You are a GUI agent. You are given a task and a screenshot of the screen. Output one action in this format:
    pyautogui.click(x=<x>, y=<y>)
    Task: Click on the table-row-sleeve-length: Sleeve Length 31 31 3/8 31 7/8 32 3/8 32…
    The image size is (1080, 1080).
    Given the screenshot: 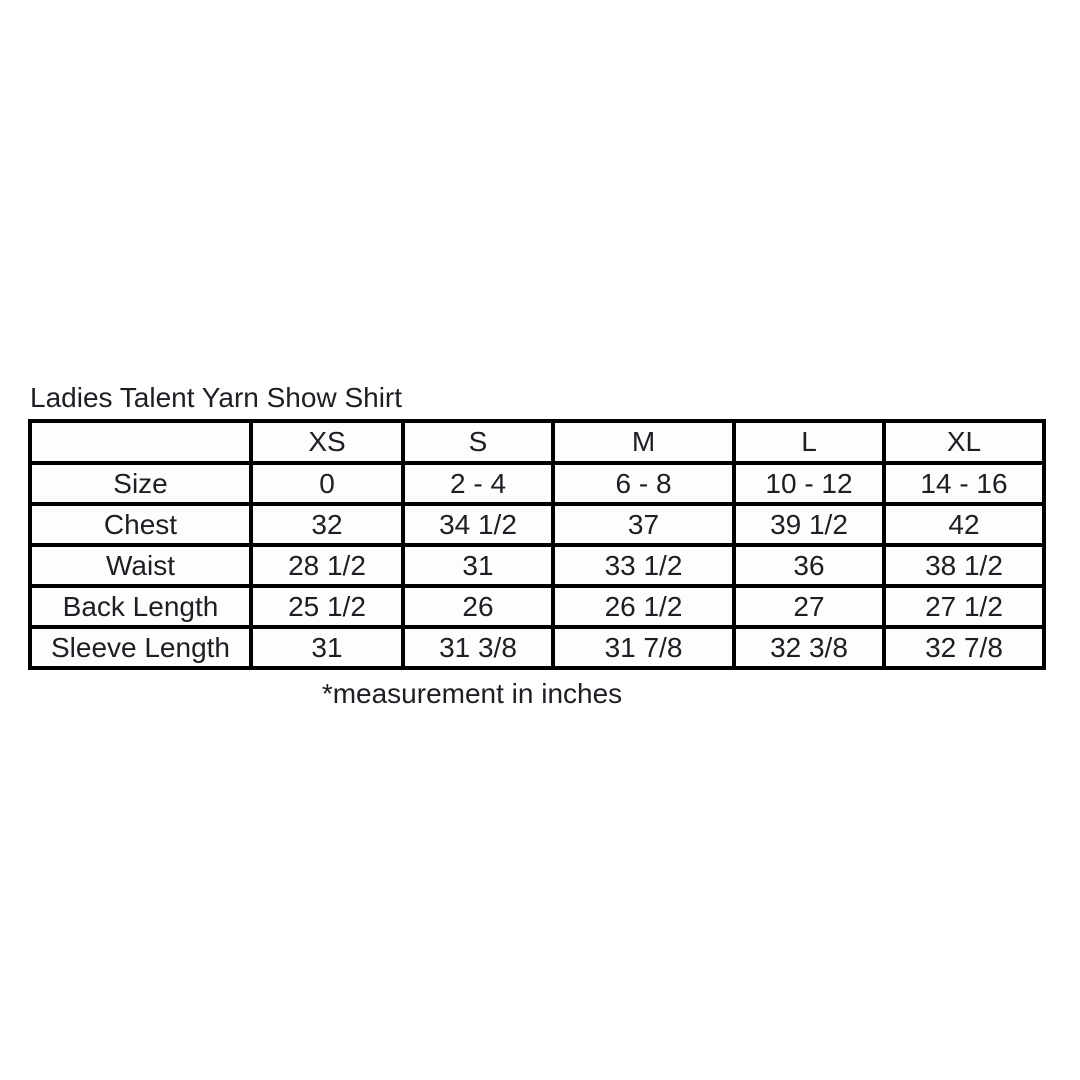 What is the action you would take?
    pyautogui.click(x=537, y=647)
    